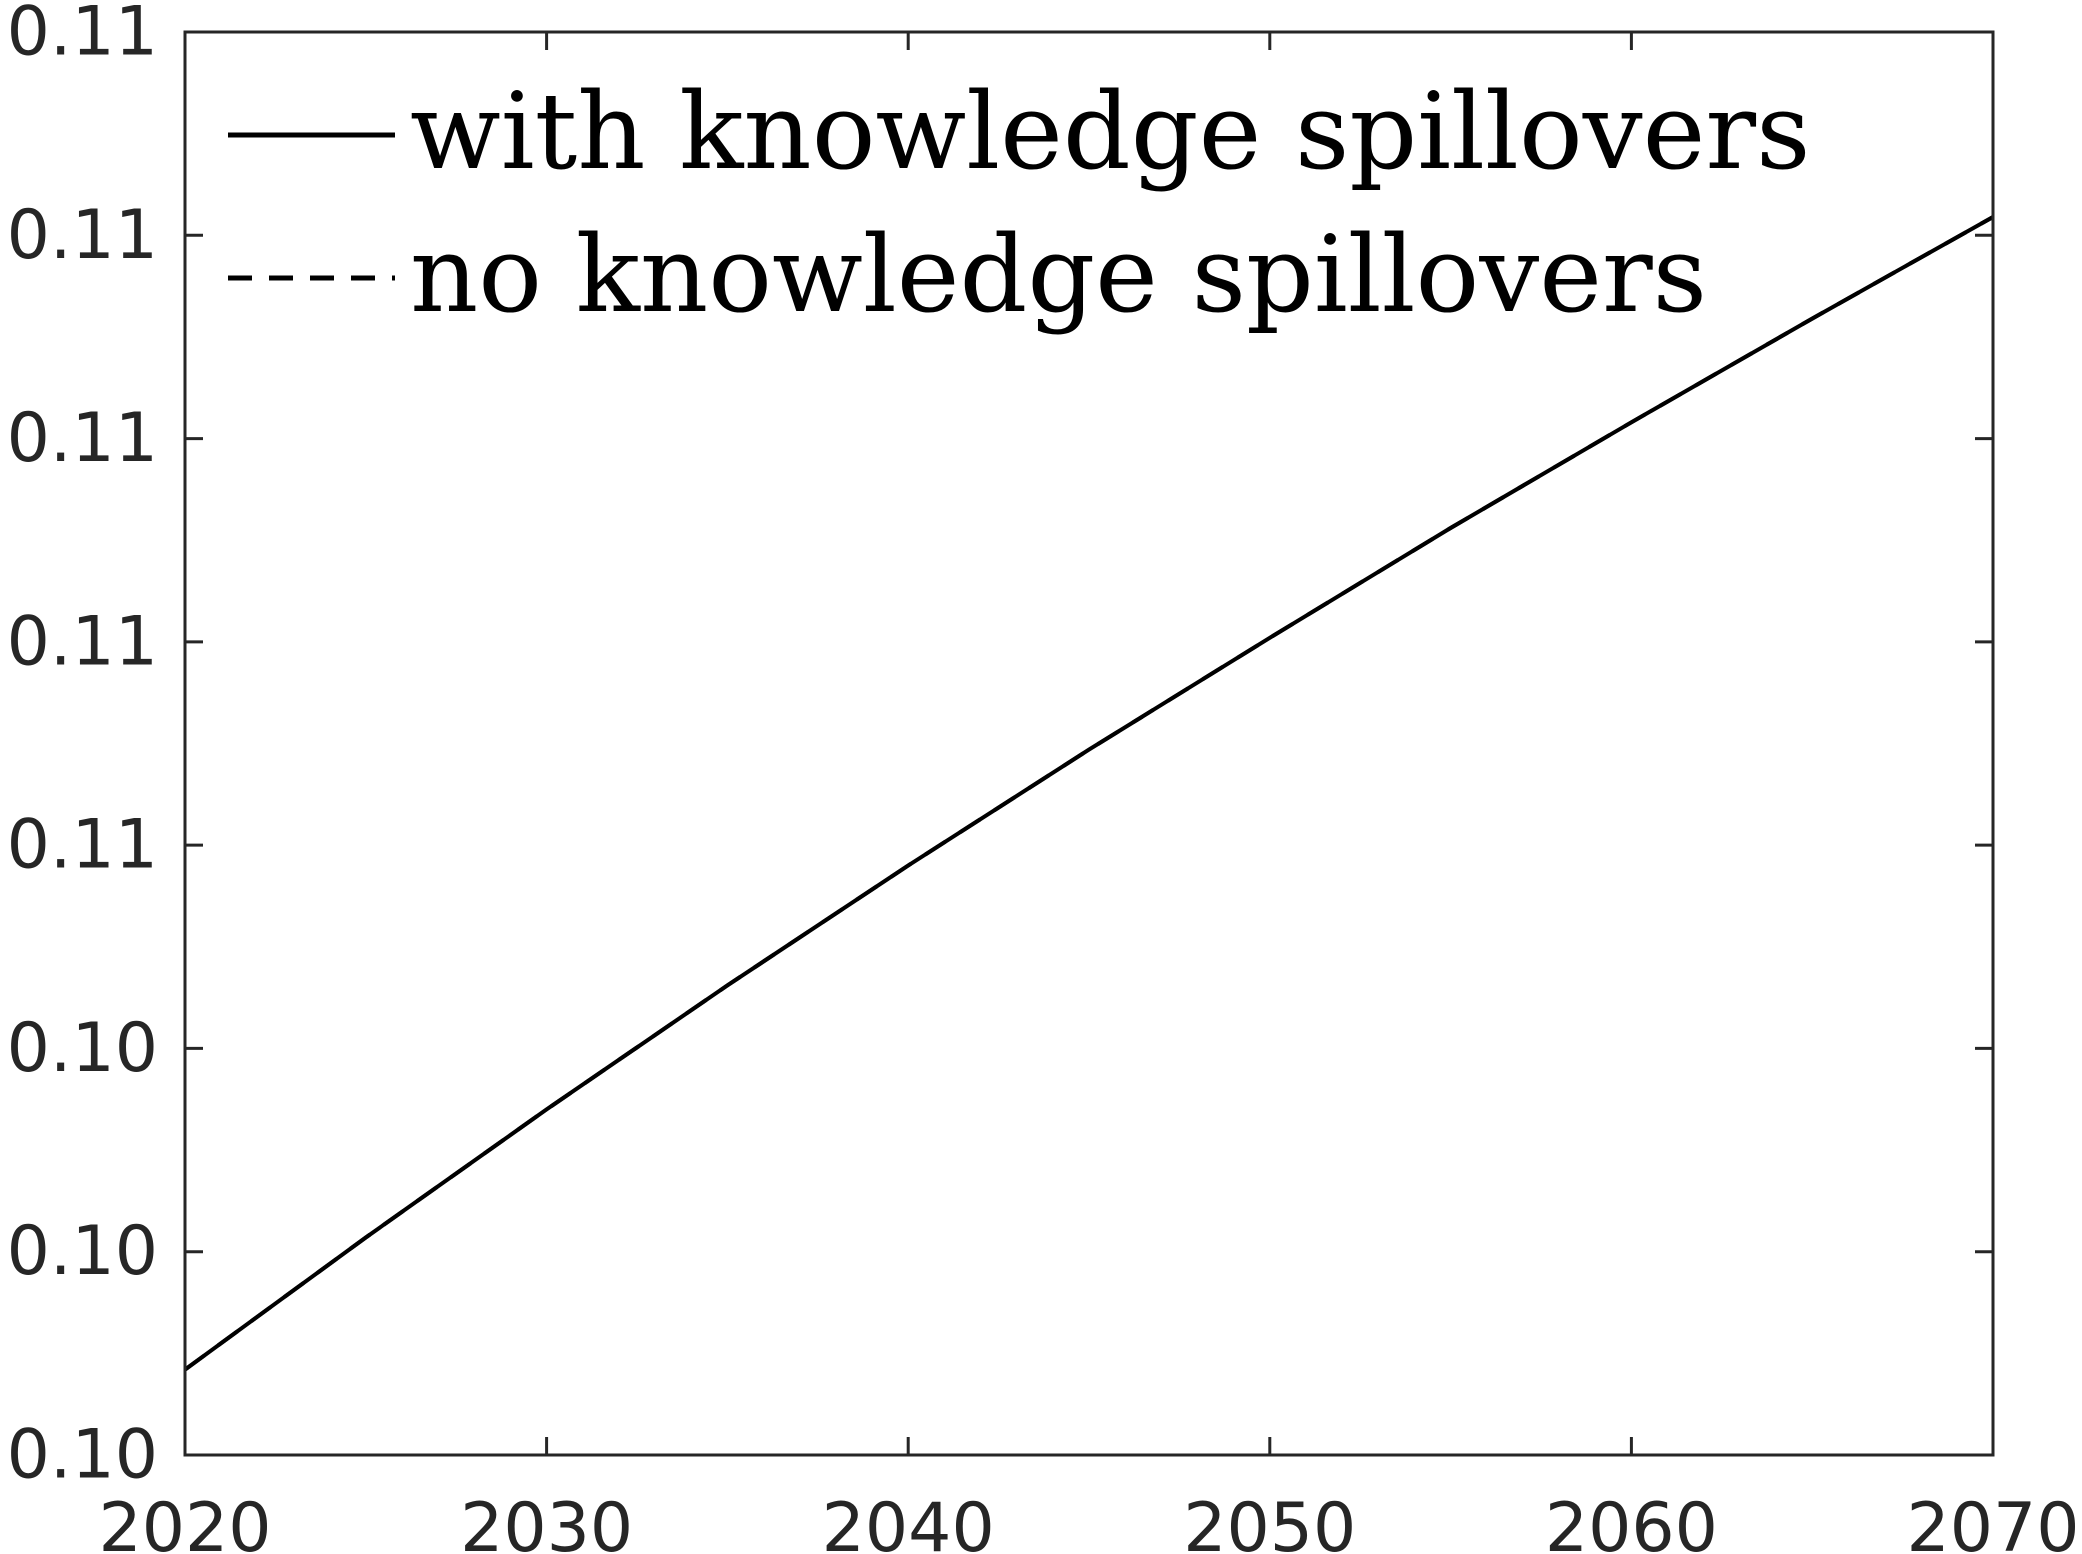 The width and height of the screenshot is (2082, 1554). I want to click on x-tick-label: 2050, so click(1269, 1521).